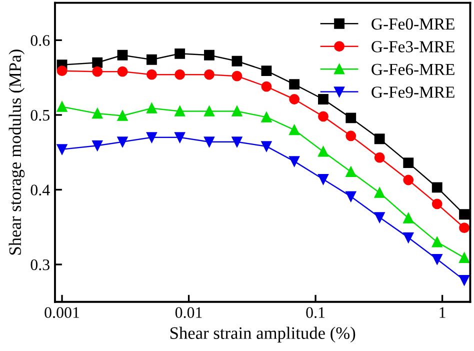  Describe the element at coordinates (413, 70) in the screenshot. I see `legend-label: G-Fe6-MRE` at that location.